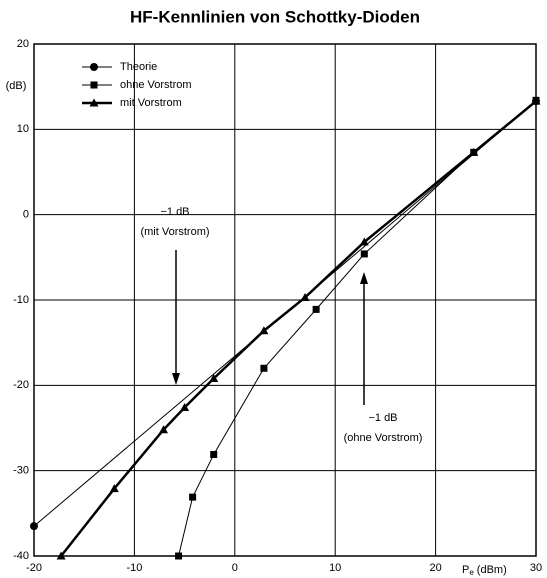 This screenshot has height=578, width=547. I want to click on y-tick-label: -20, so click(21, 385).